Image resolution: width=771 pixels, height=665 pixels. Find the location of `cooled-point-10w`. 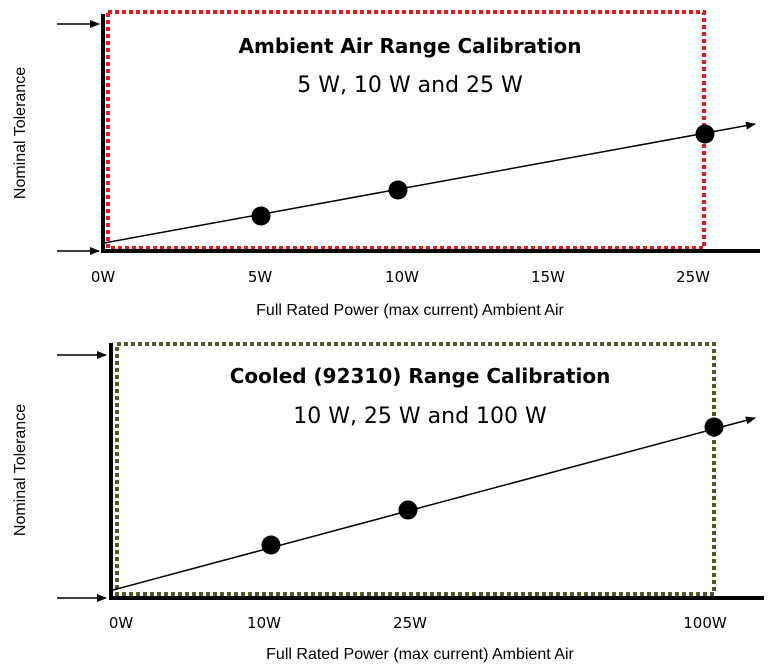

cooled-point-10w is located at coordinates (271, 545).